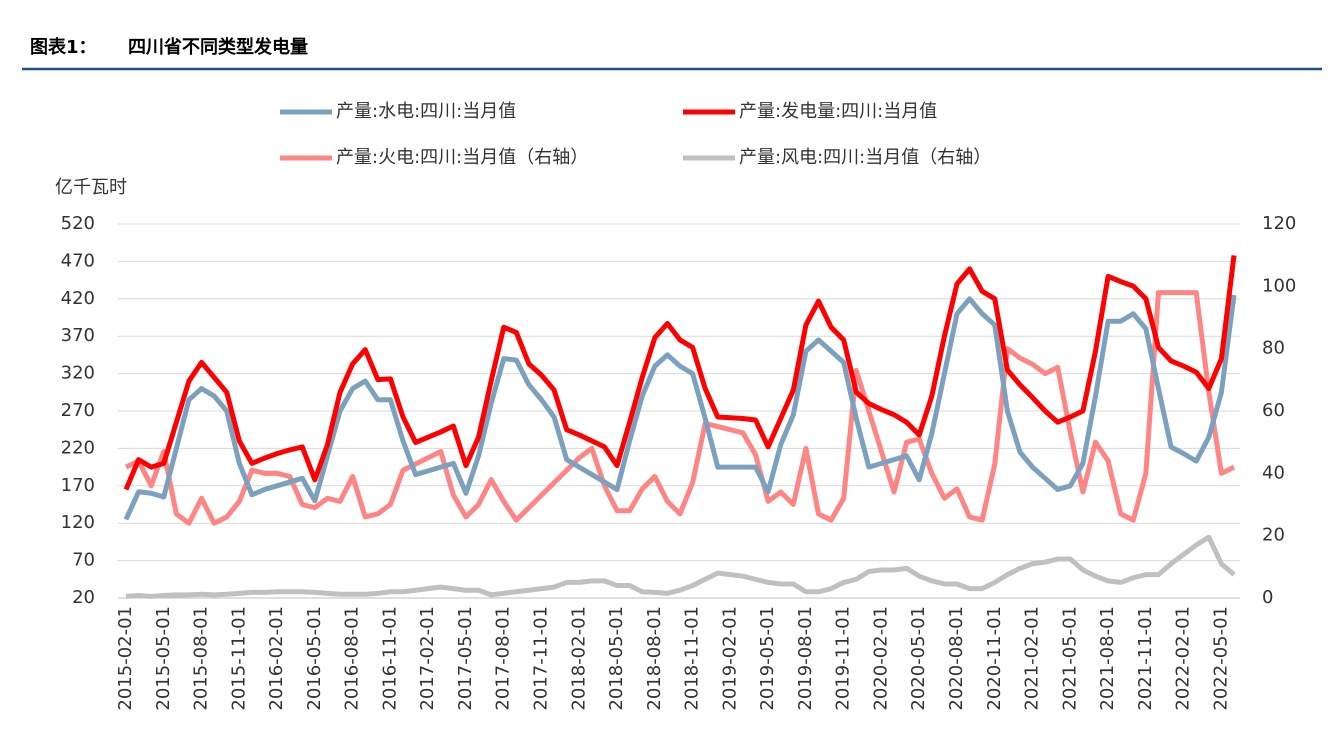  What do you see at coordinates (1273, 348) in the screenshot?
I see `y2-tick-label: 80` at bounding box center [1273, 348].